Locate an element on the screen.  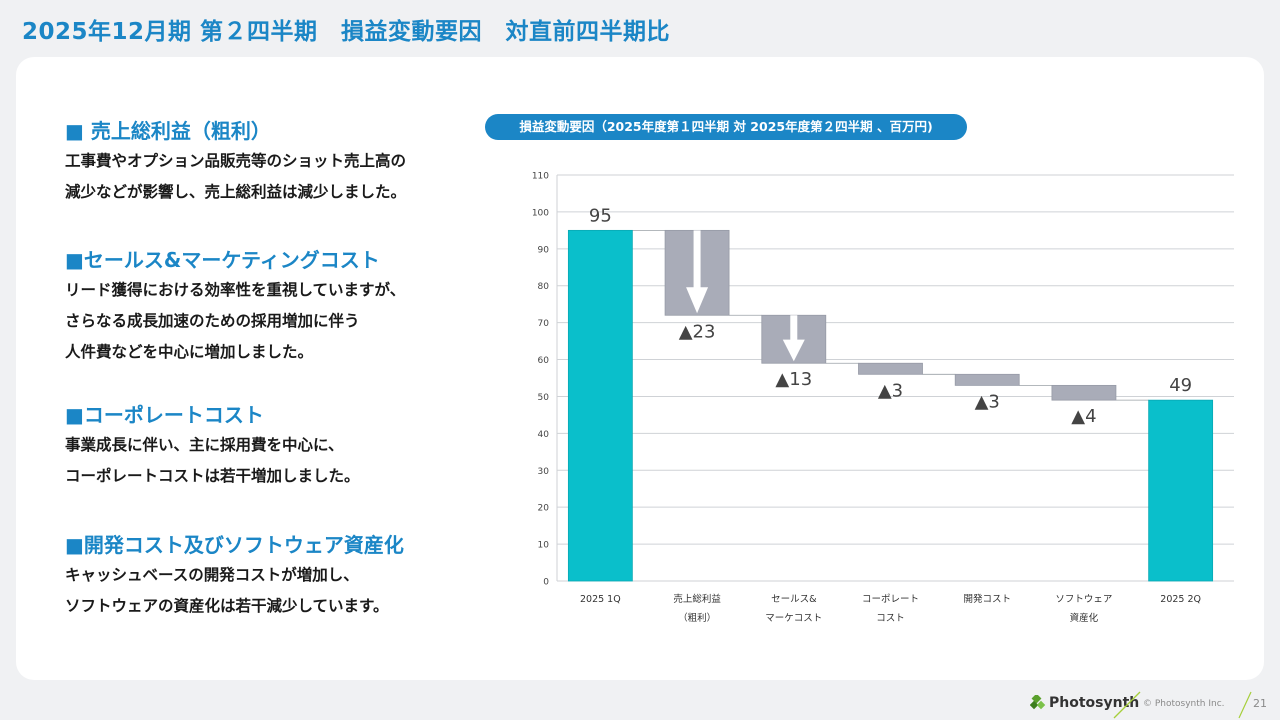
y-tick-label: 110 is located at coordinates (540, 177).